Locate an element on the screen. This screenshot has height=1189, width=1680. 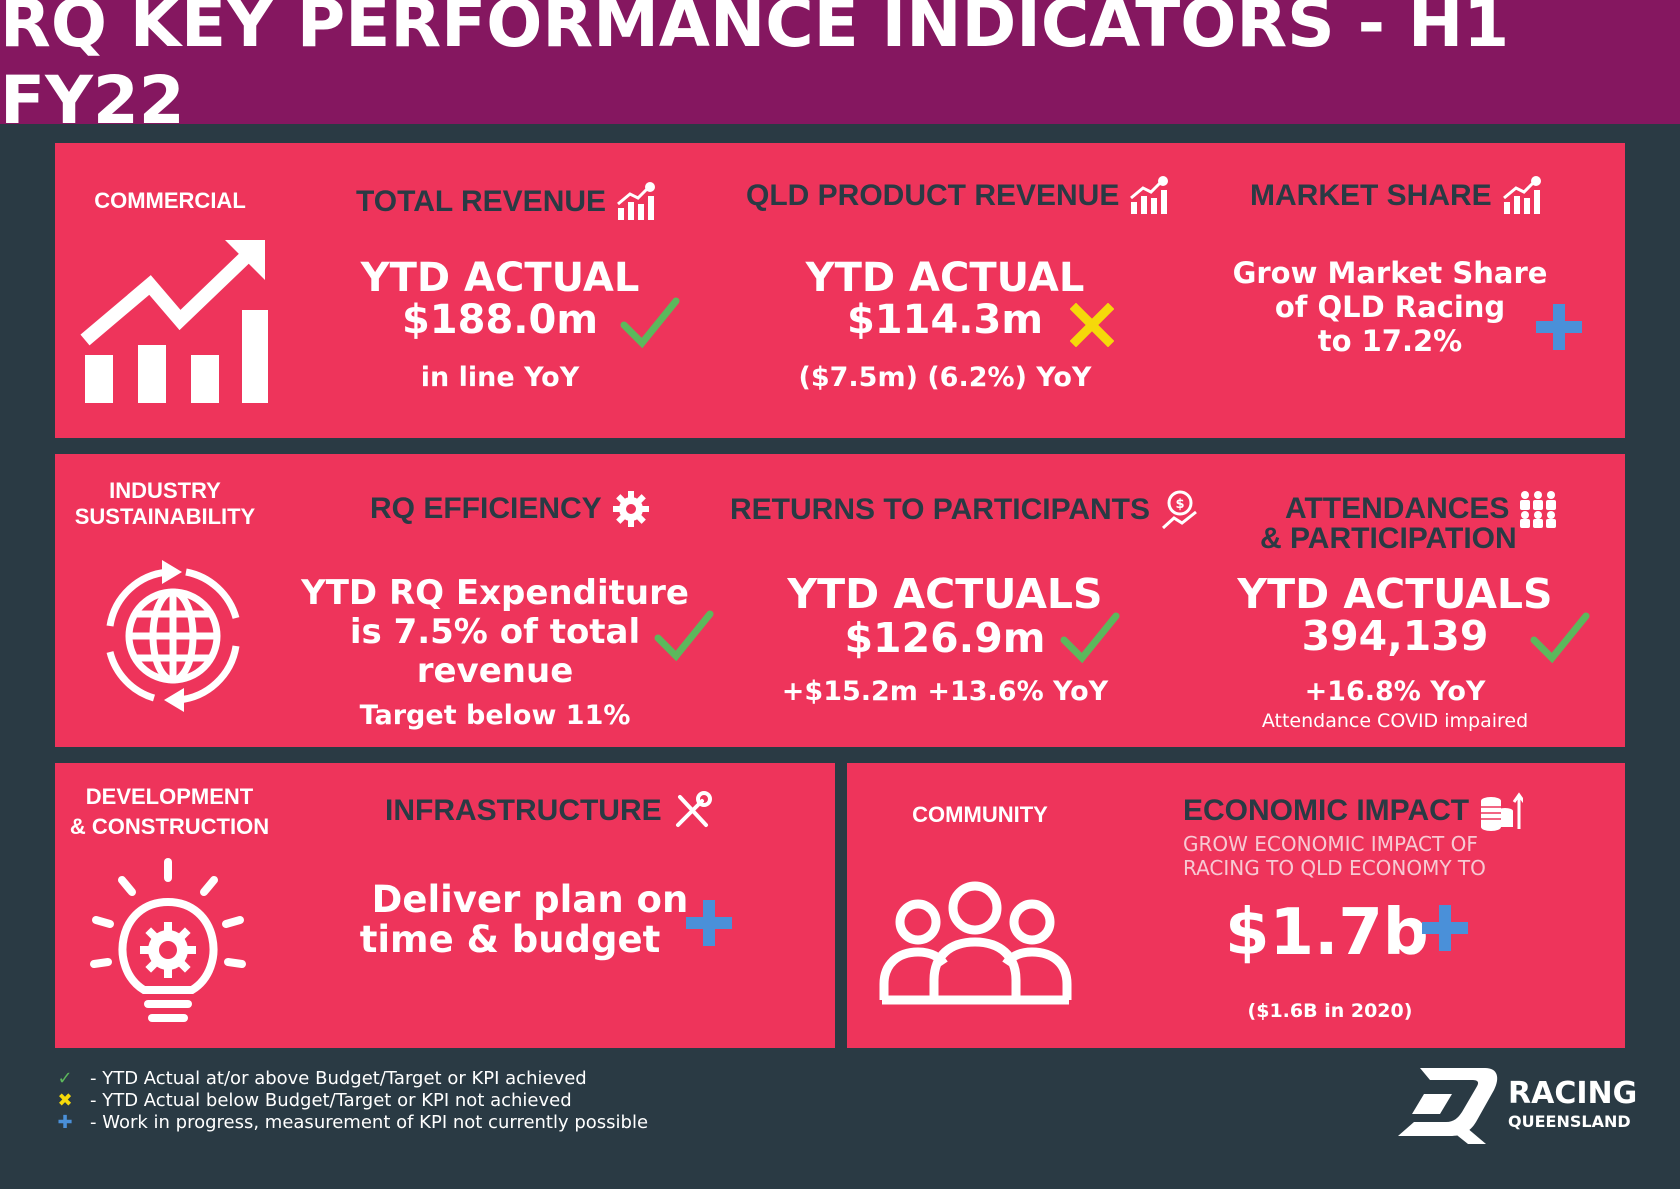
money-growth-icon: $ is located at coordinates (1179, 510).